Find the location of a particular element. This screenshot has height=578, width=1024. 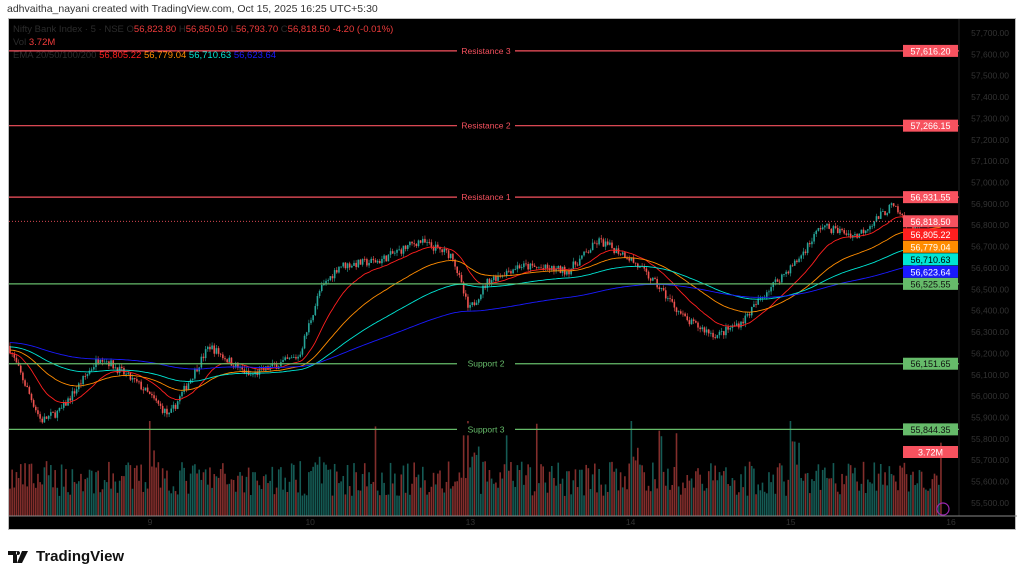

ema100-value: 56,710.63 is located at coordinates (210, 55).